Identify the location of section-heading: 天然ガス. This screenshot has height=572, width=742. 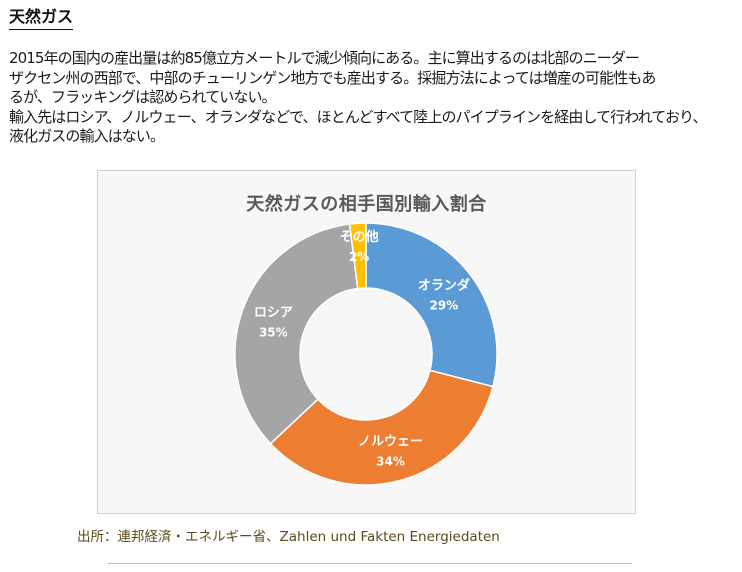
(41, 18).